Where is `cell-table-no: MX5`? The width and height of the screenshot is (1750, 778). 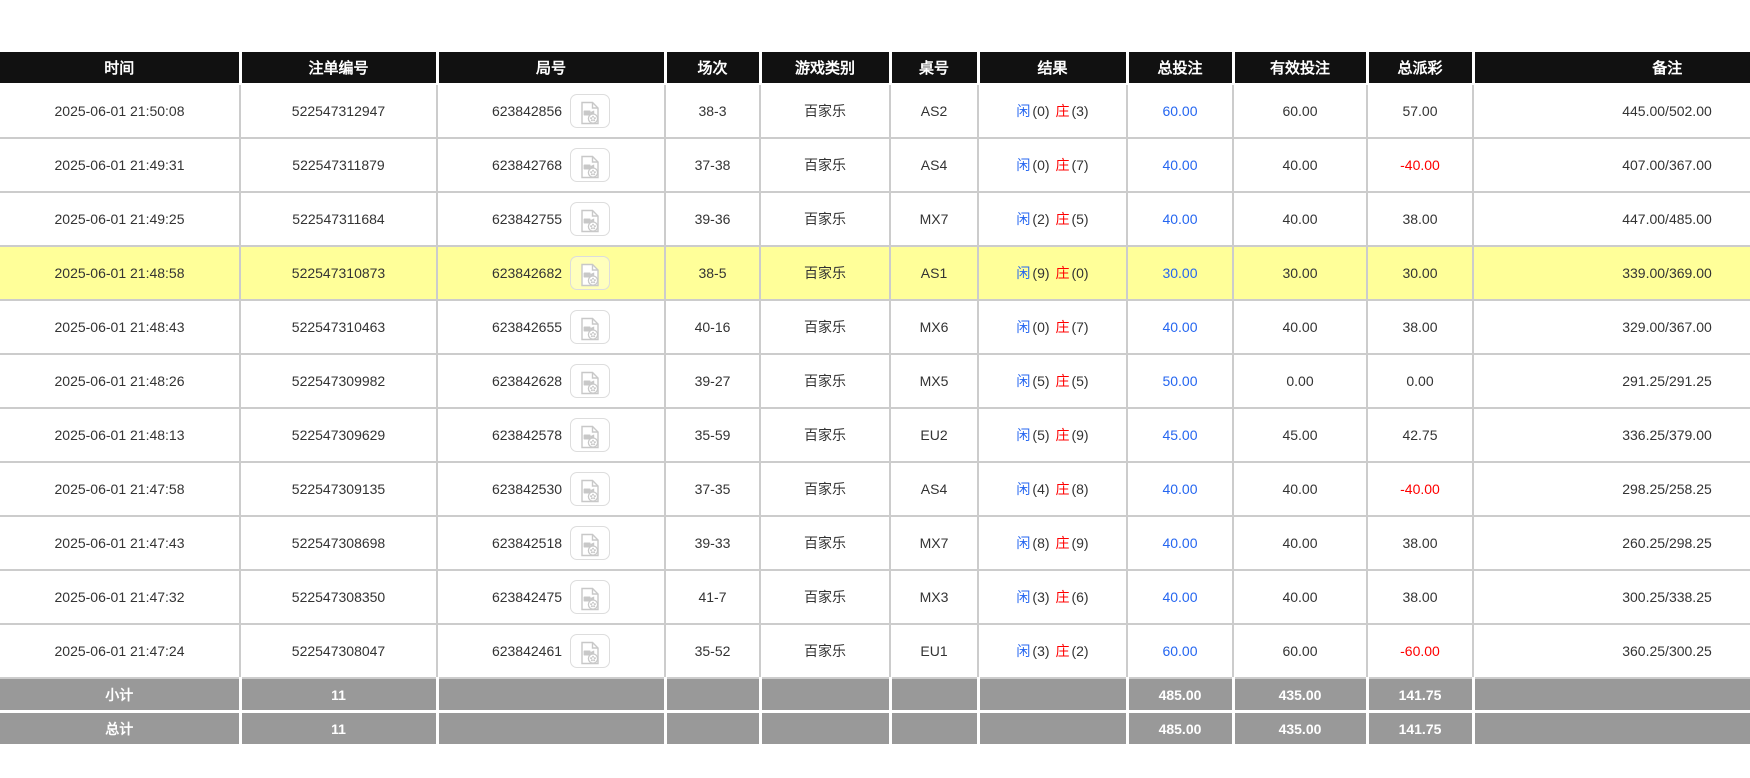 cell-table-no: MX5 is located at coordinates (934, 381).